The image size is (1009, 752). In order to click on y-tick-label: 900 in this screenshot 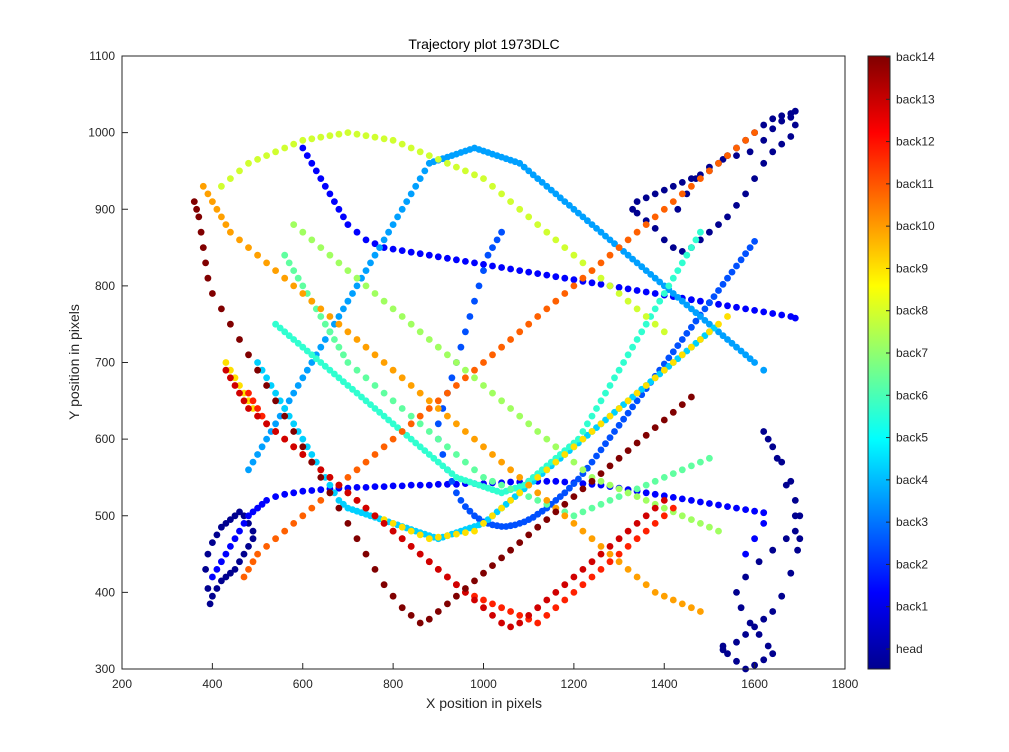, I will do `click(105, 209)`.